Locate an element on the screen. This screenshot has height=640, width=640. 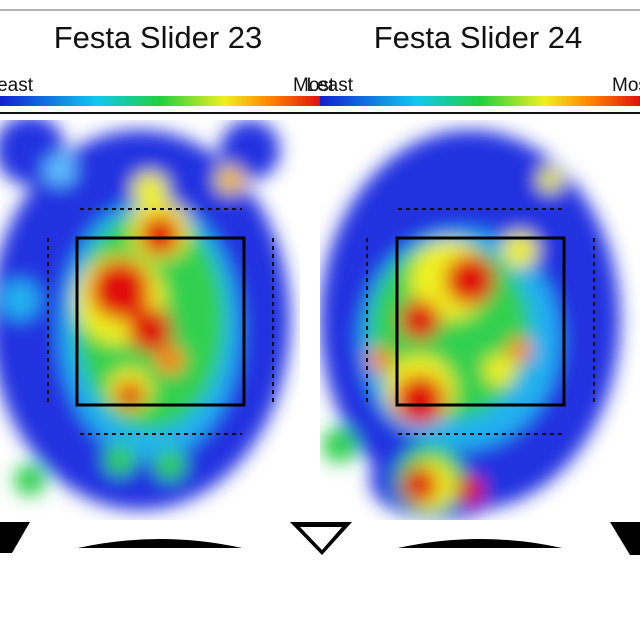
panel-title: Festa Slider 23 is located at coordinates (158, 37).